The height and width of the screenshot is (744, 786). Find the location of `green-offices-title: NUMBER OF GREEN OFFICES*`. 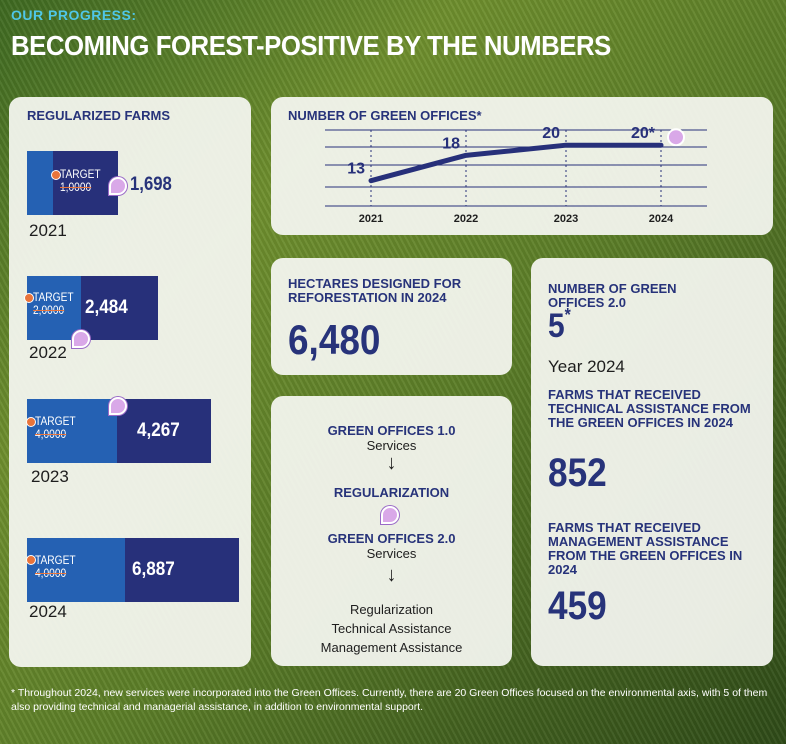

green-offices-title: NUMBER OF GREEN OFFICES* is located at coordinates (385, 115).